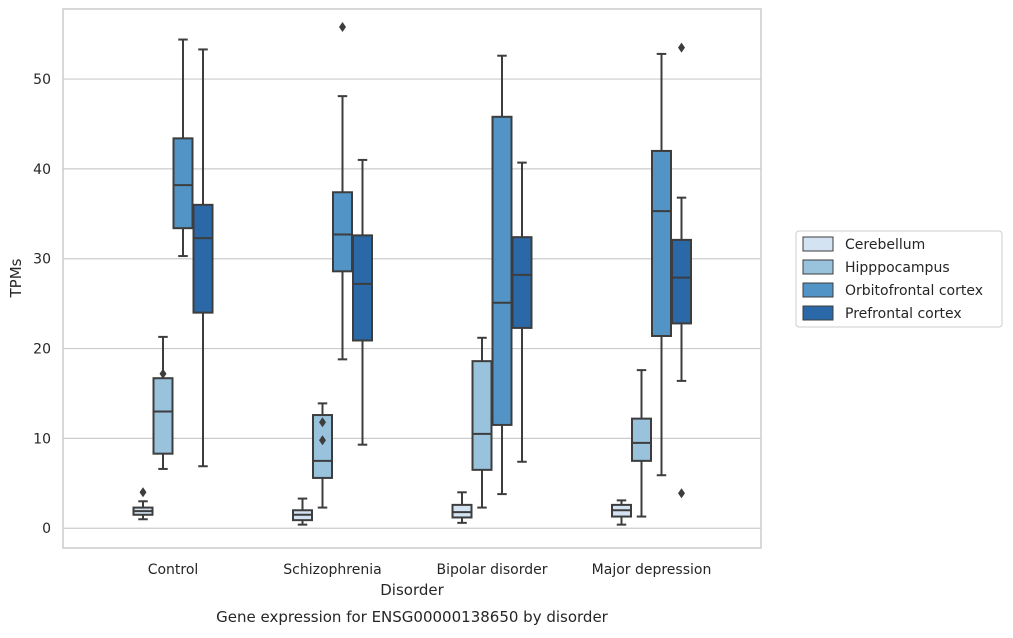 This screenshot has width=1013, height=638. I want to click on legend-label-1: Hipppocampus, so click(897, 268).